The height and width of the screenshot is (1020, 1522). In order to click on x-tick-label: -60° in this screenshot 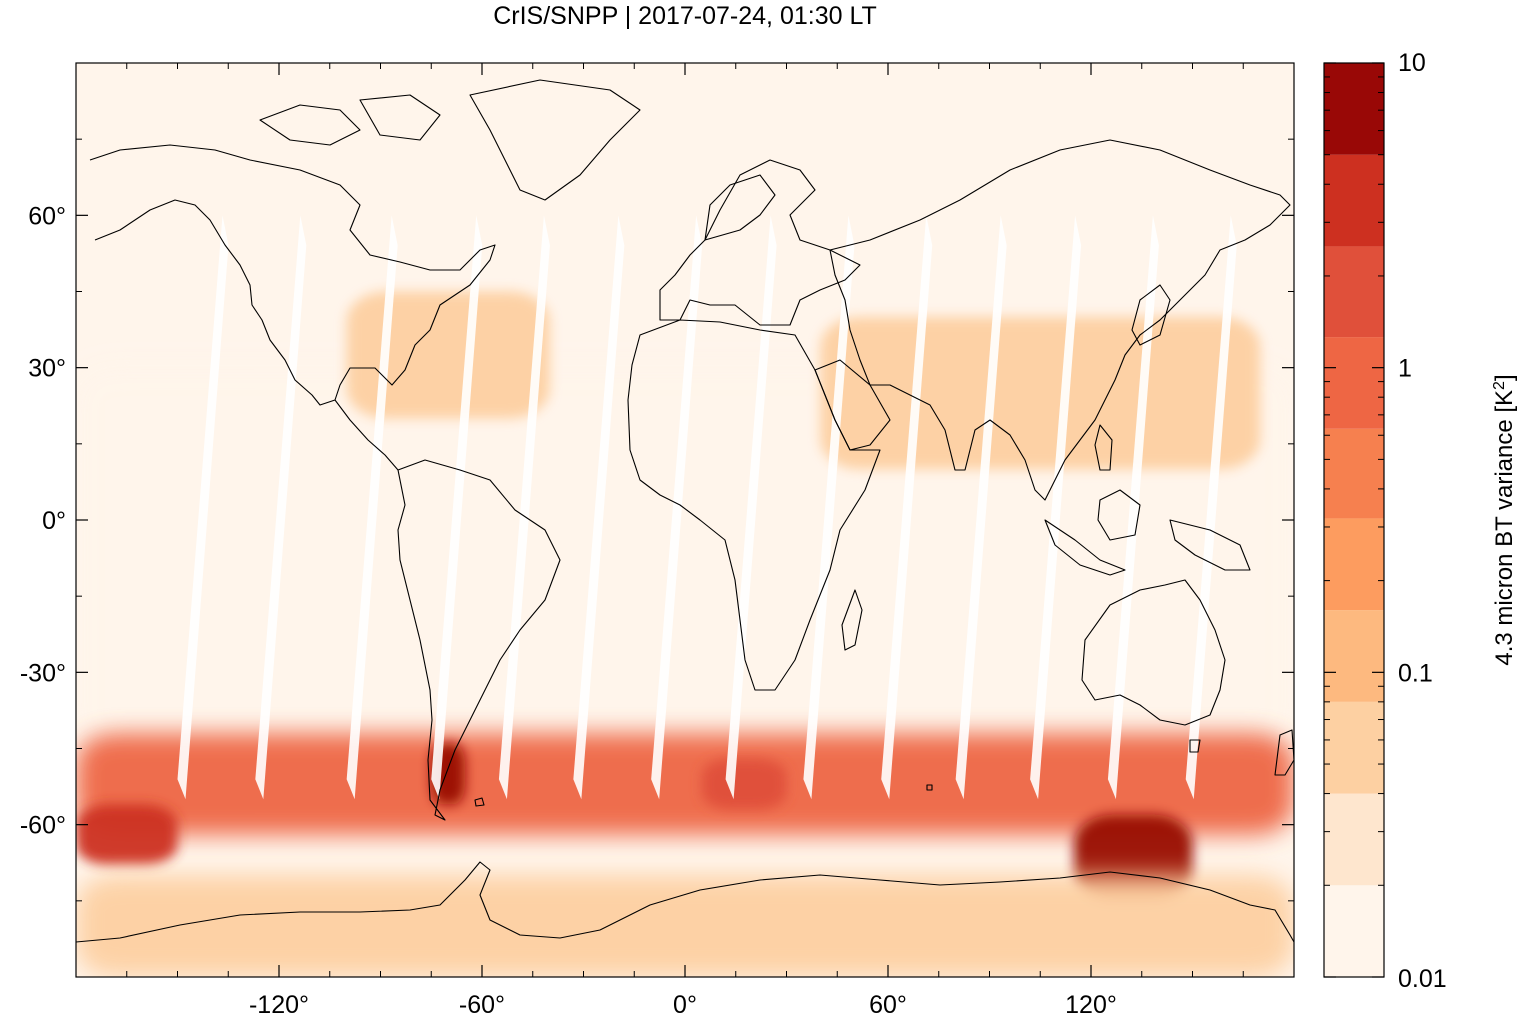, I will do `click(482, 1005)`.